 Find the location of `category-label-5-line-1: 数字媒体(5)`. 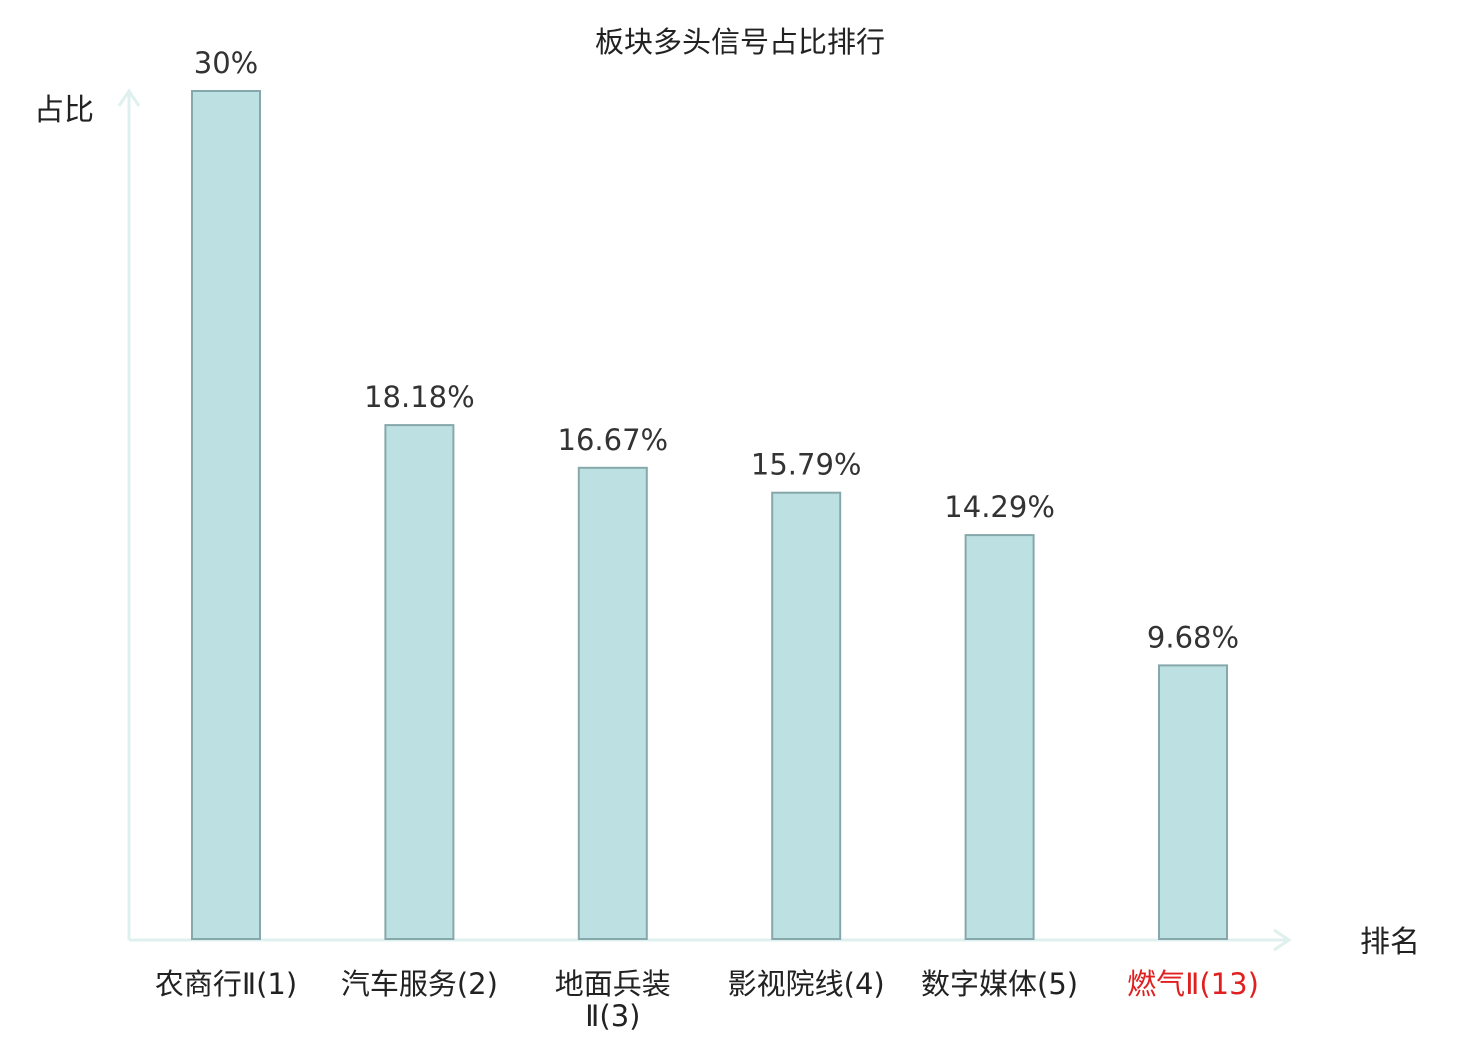

category-label-5-line-1: 数字媒体(5) is located at coordinates (999, 984).